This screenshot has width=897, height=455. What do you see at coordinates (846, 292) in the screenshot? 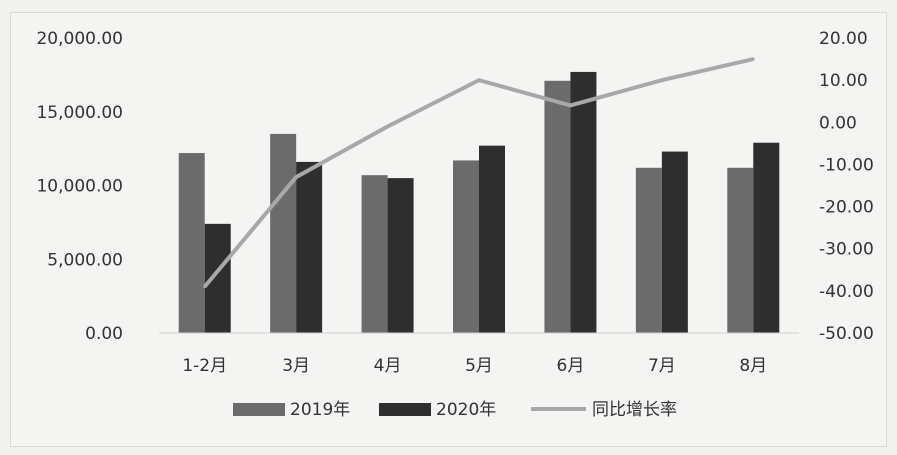
I see `y-right-tick-label: -40.00` at bounding box center [846, 292].